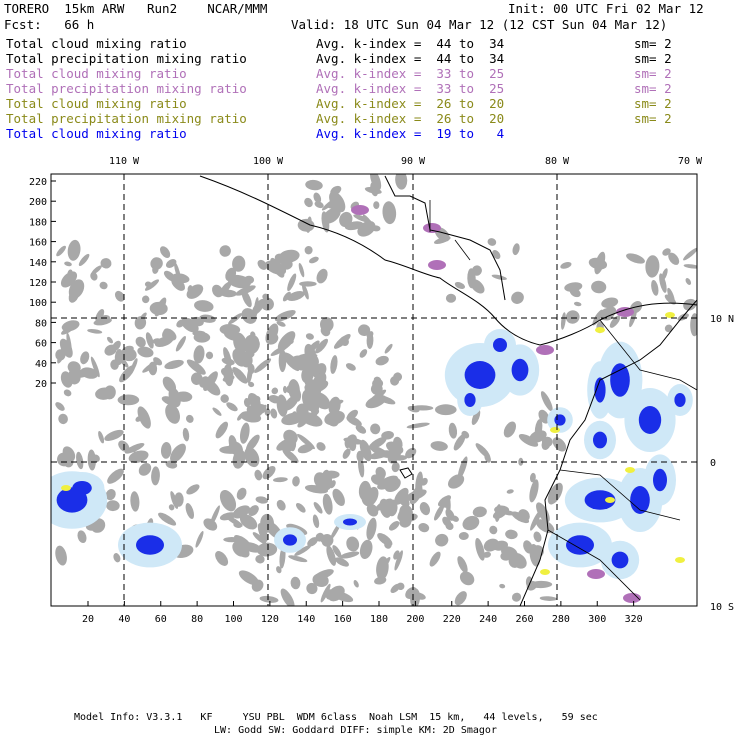 Image resolution: width=740 pixels, height=744 pixels. What do you see at coordinates (126, 118) in the screenshot?
I see `legend-field-name: Total precipitation mixing ratio` at bounding box center [126, 118].